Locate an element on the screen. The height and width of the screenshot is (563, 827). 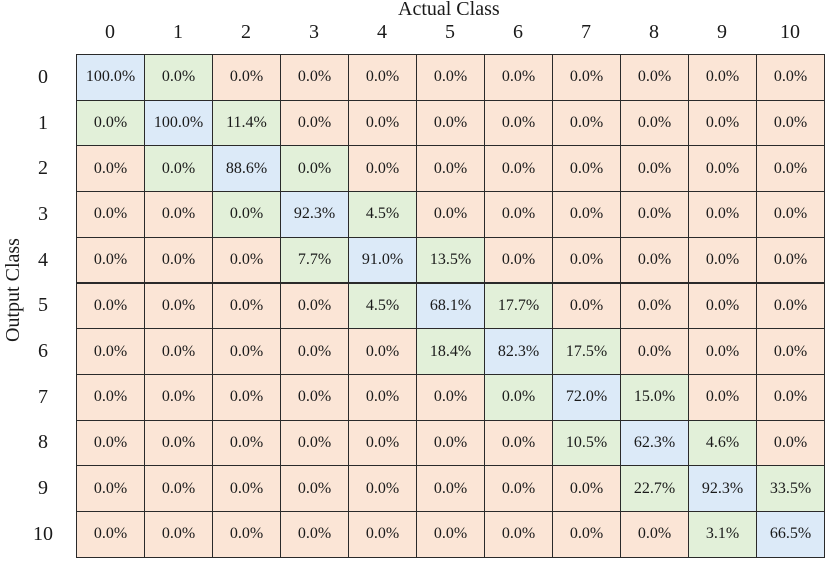
matrix-cell: 82.3% is located at coordinates (518, 351).